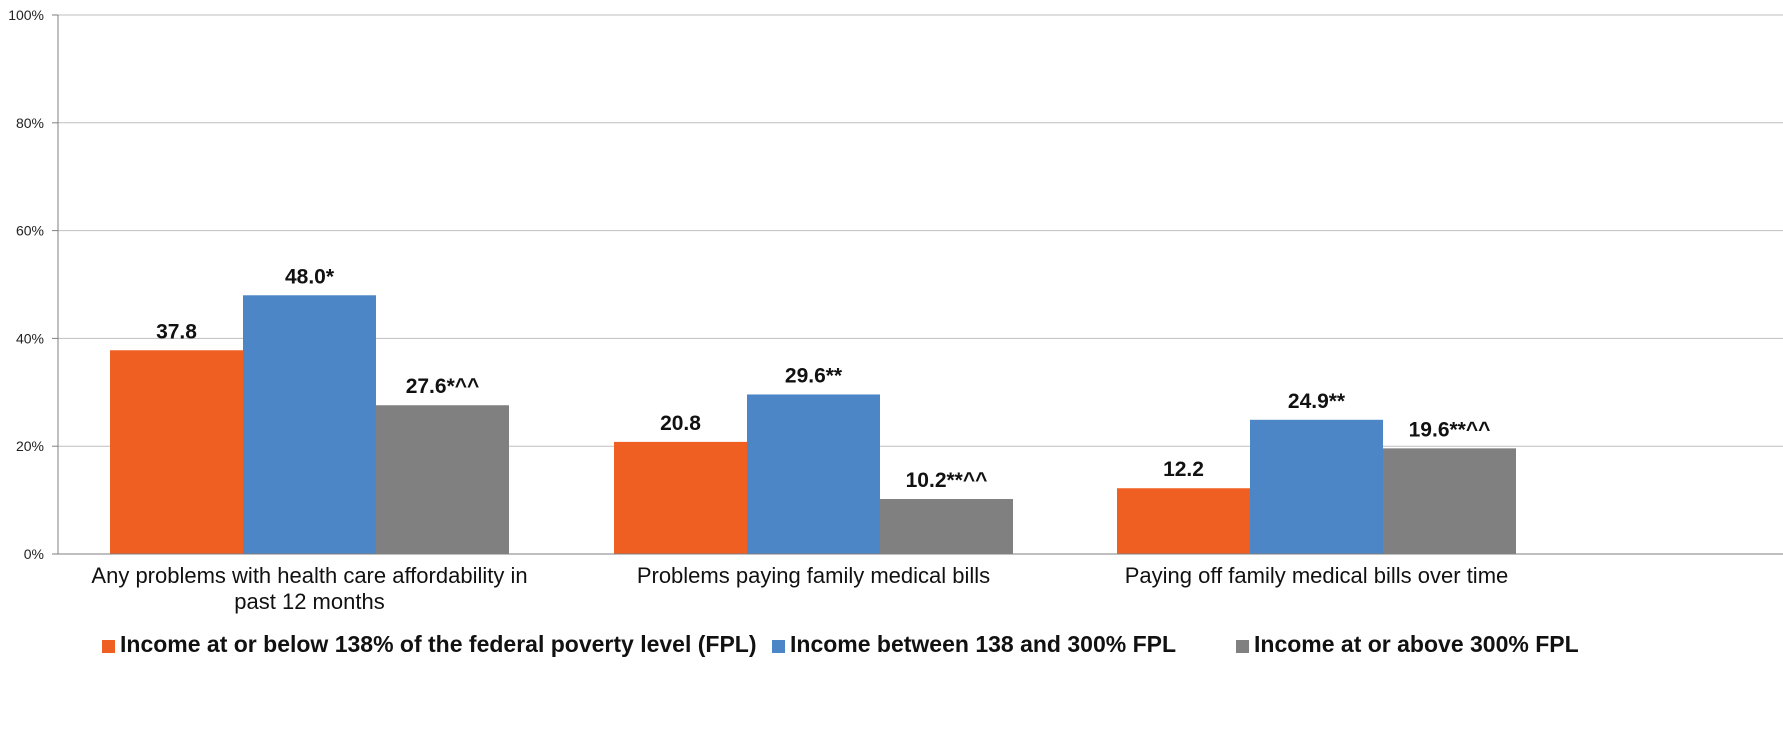 The width and height of the screenshot is (1783, 749). I want to click on data-label: 48.0*, so click(310, 276).